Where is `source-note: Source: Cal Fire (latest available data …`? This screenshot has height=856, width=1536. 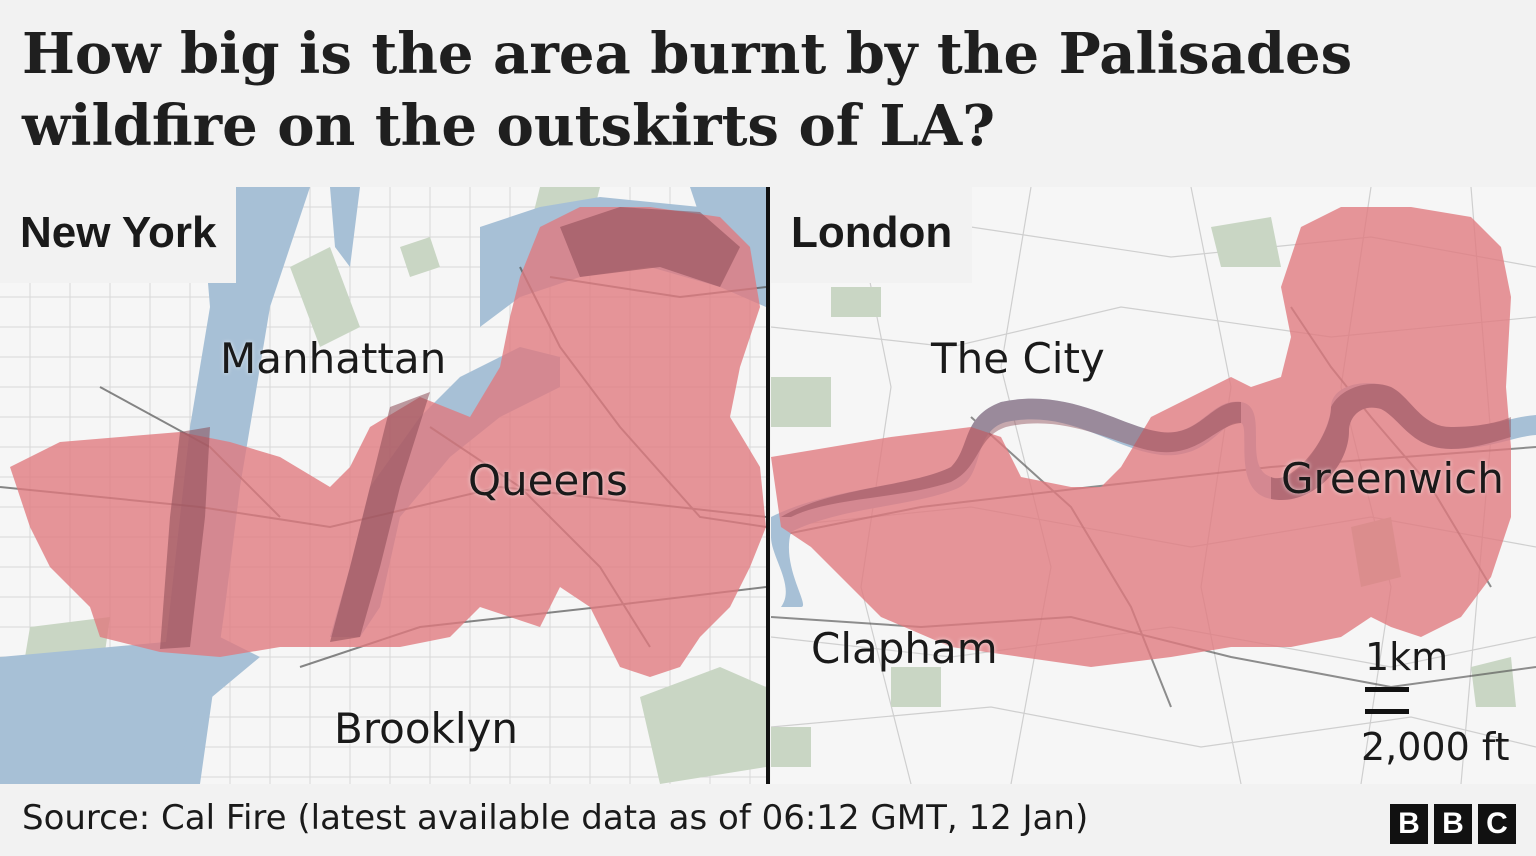 source-note: Source: Cal Fire (latest available data … is located at coordinates (555, 818).